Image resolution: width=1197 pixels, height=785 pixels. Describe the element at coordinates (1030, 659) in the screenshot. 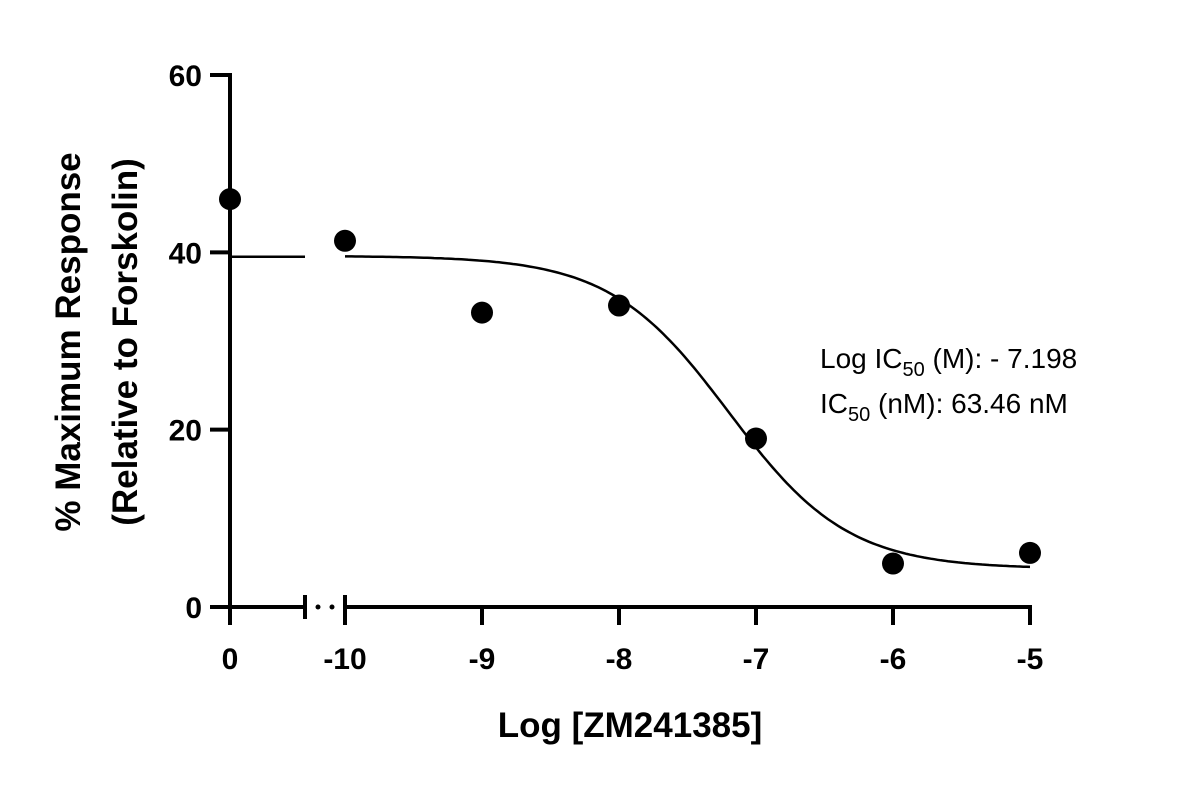

I see `x-tick-label: -5` at that location.